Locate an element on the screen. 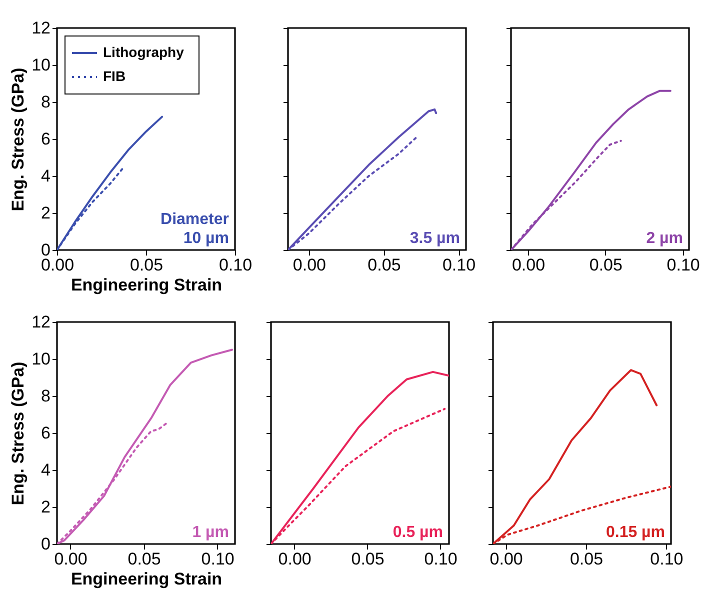 The height and width of the screenshot is (592, 709). annotation: 0.15 µm is located at coordinates (635, 532).